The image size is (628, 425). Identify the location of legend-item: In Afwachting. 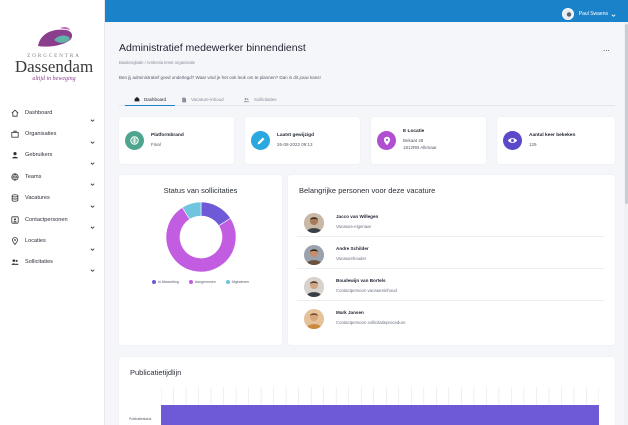
(165, 282).